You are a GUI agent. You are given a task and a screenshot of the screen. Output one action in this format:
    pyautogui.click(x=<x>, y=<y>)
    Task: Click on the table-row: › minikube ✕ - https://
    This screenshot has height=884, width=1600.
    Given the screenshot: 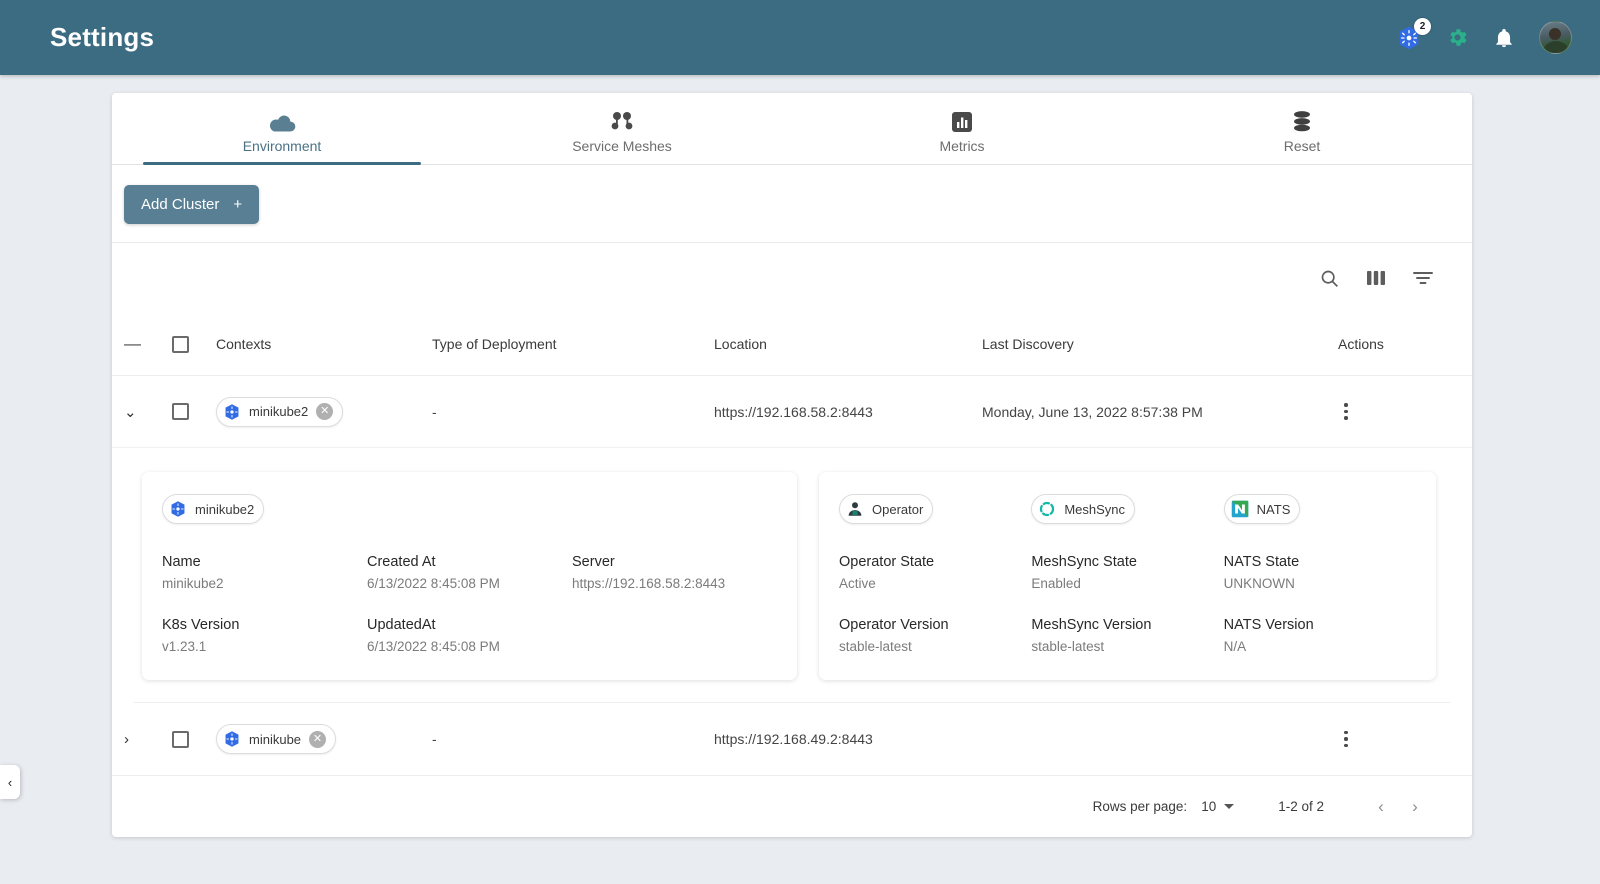 What is the action you would take?
    pyautogui.click(x=792, y=739)
    